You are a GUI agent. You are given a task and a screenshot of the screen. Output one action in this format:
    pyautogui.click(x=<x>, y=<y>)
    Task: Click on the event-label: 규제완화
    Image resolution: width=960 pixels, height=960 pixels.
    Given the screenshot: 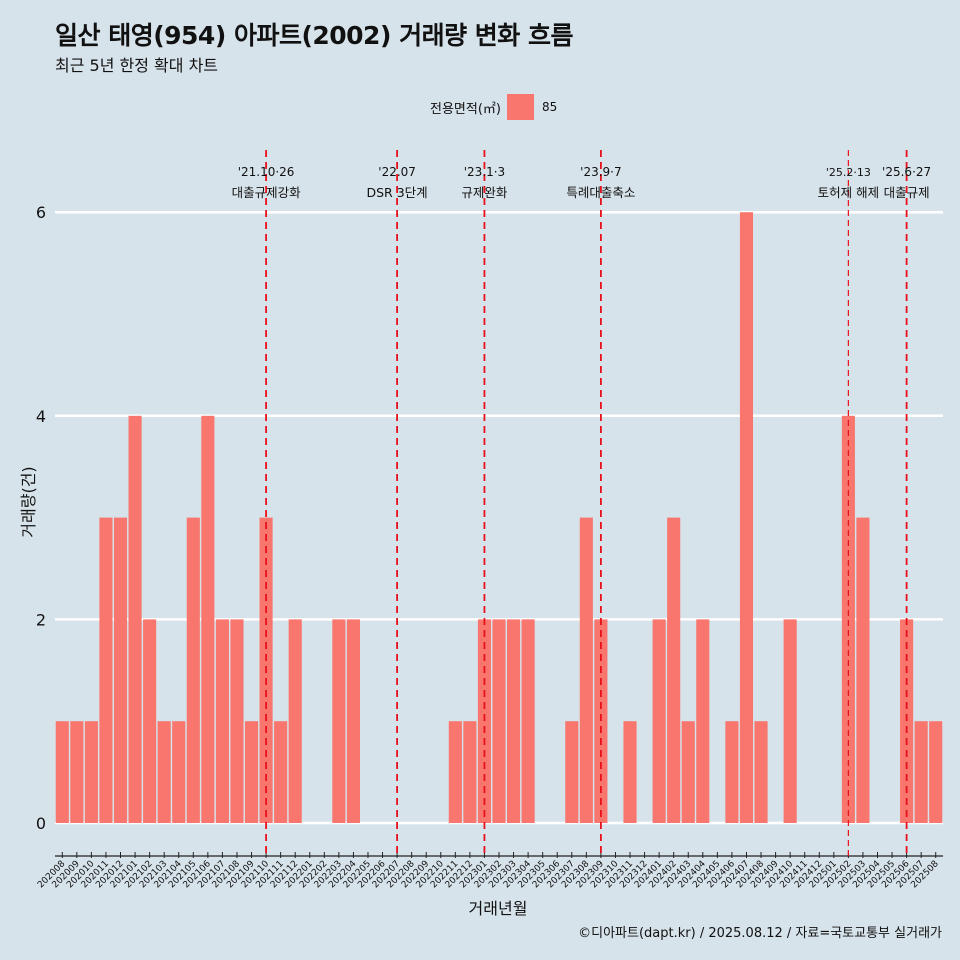 What is the action you would take?
    pyautogui.click(x=484, y=192)
    